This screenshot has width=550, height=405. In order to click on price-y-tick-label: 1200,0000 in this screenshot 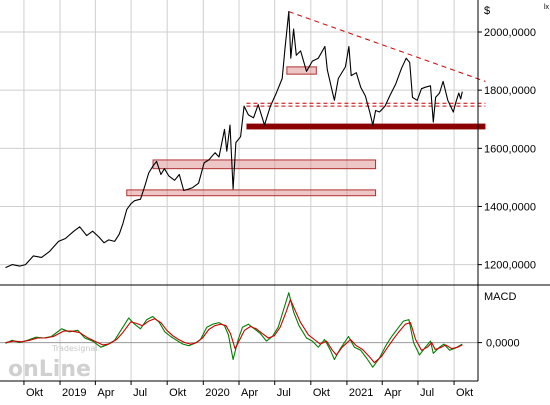, I will do `click(510, 266)`.